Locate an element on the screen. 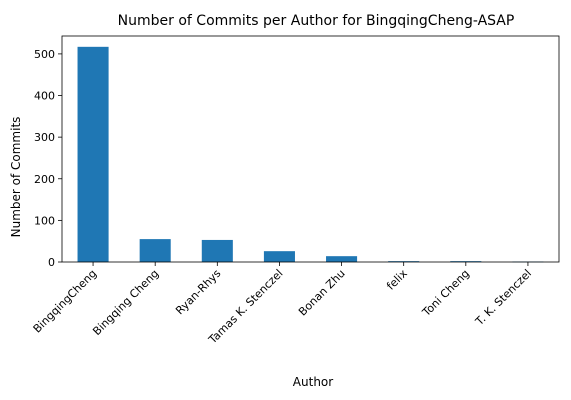  x-tick-label-2: Ryan-Rhys is located at coordinates (198, 292).